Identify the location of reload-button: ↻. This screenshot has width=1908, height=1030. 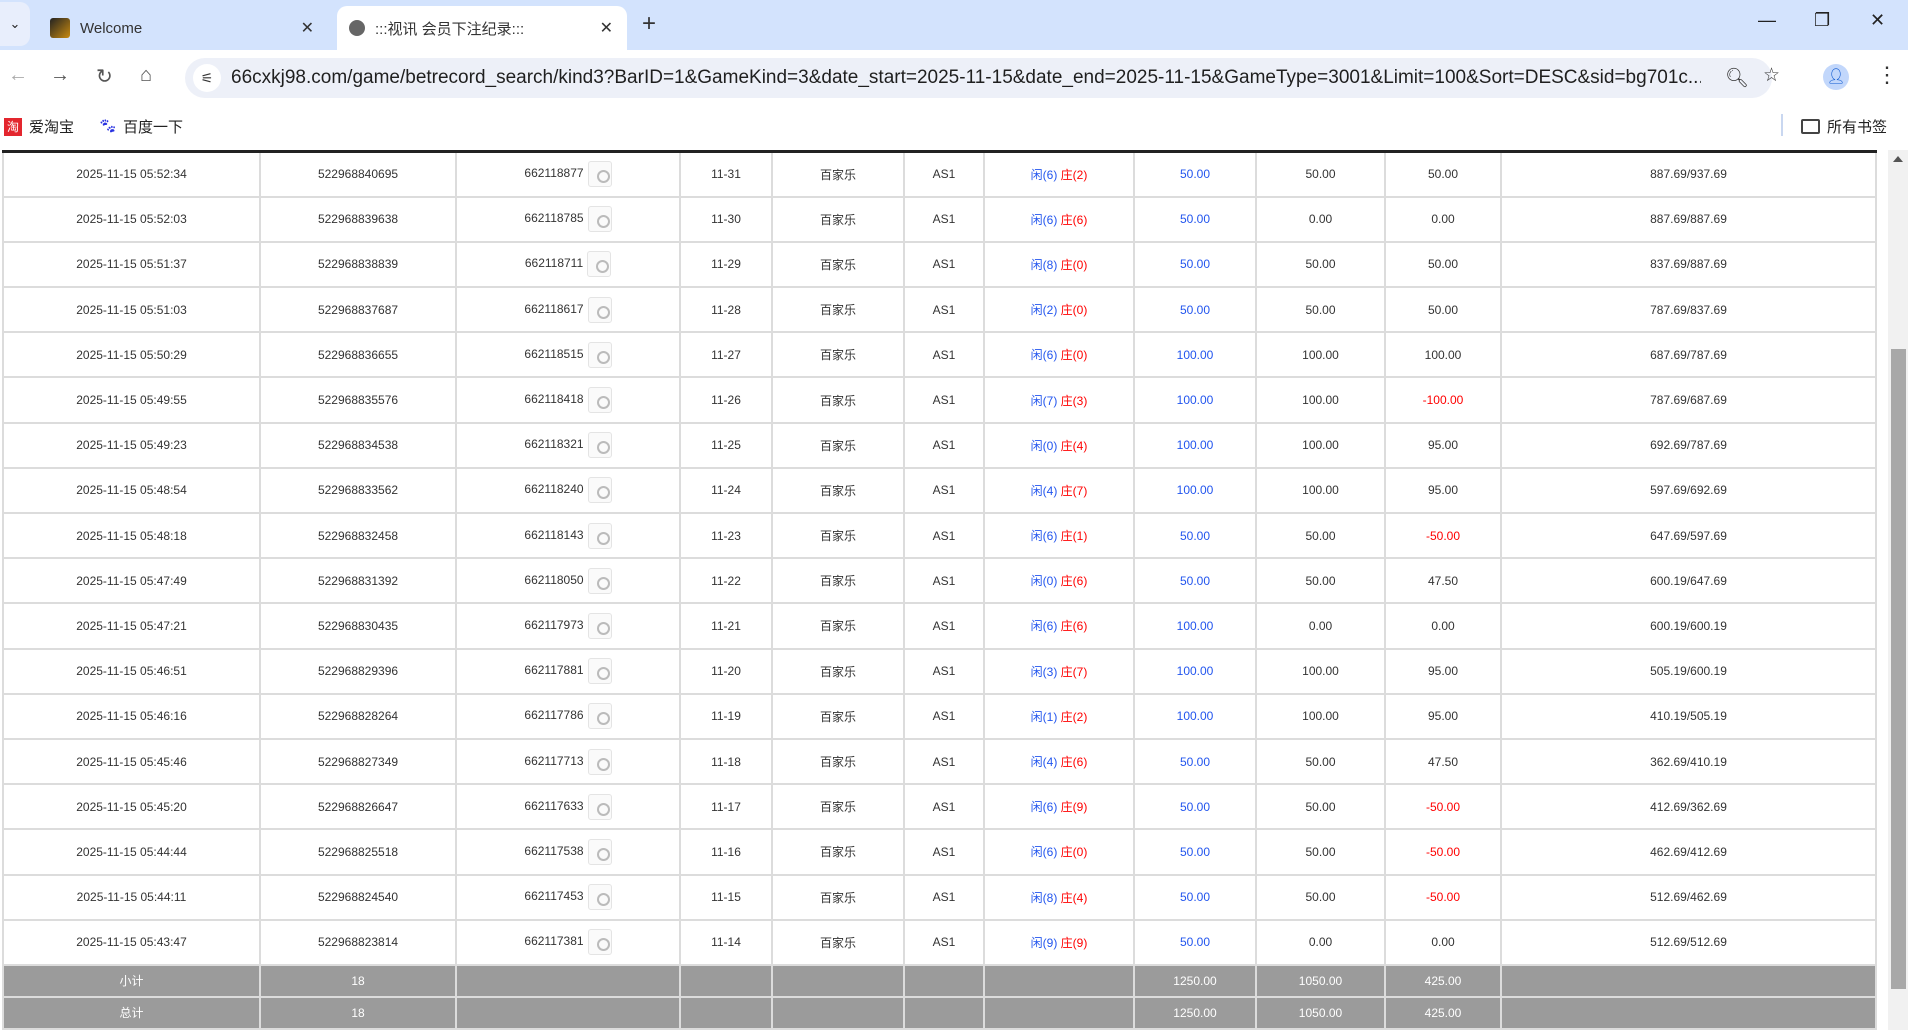
(104, 77).